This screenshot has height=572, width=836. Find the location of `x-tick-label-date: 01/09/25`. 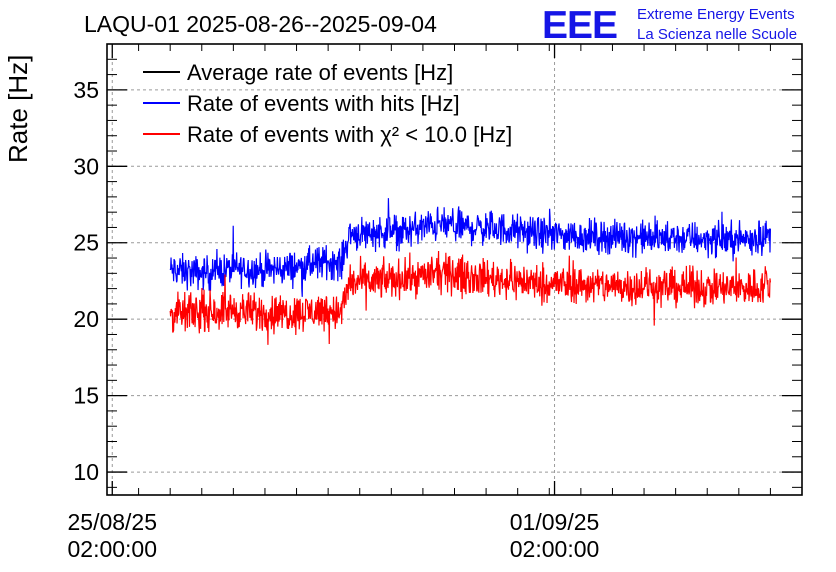

x-tick-label-date: 01/09/25 is located at coordinates (555, 522).